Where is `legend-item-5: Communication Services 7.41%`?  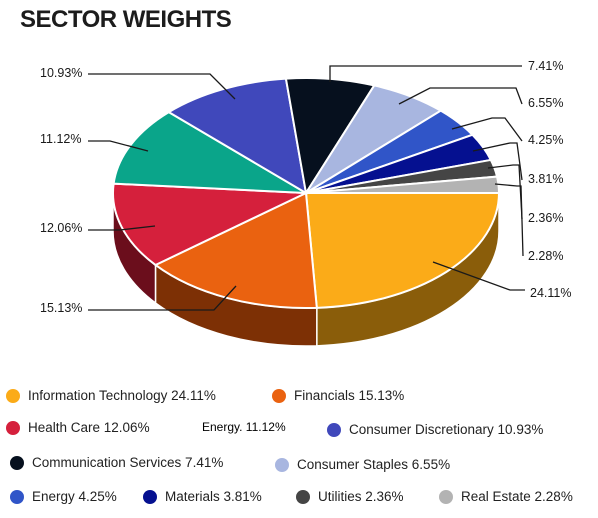 legend-item-5: Communication Services 7.41% is located at coordinates (116, 462).